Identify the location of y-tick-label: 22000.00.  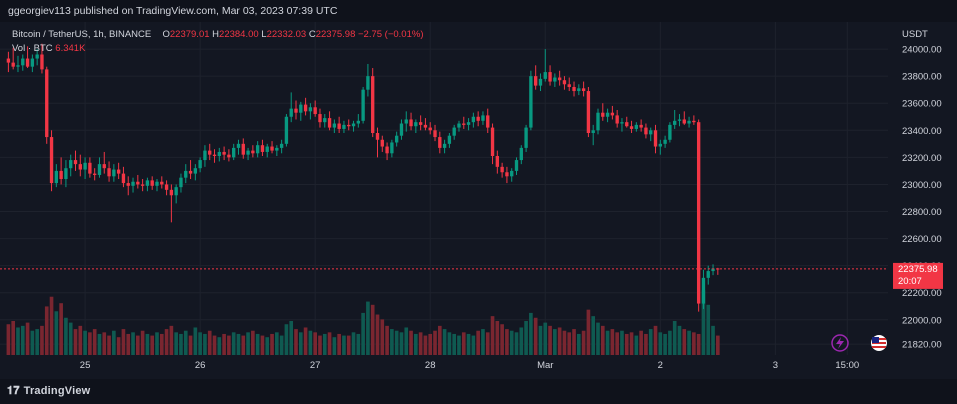
(922, 320).